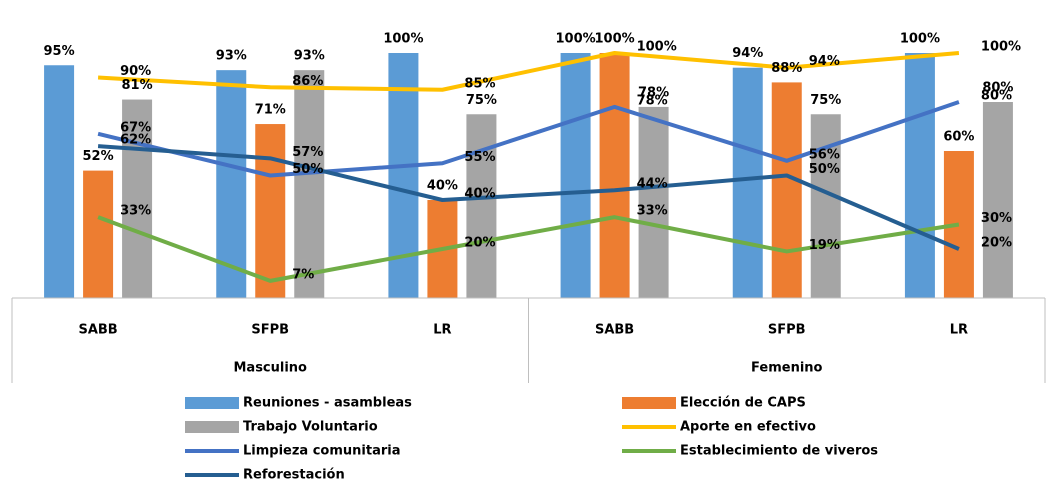  Describe the element at coordinates (270, 368) in the screenshot. I see `group-label: Masculino` at that location.